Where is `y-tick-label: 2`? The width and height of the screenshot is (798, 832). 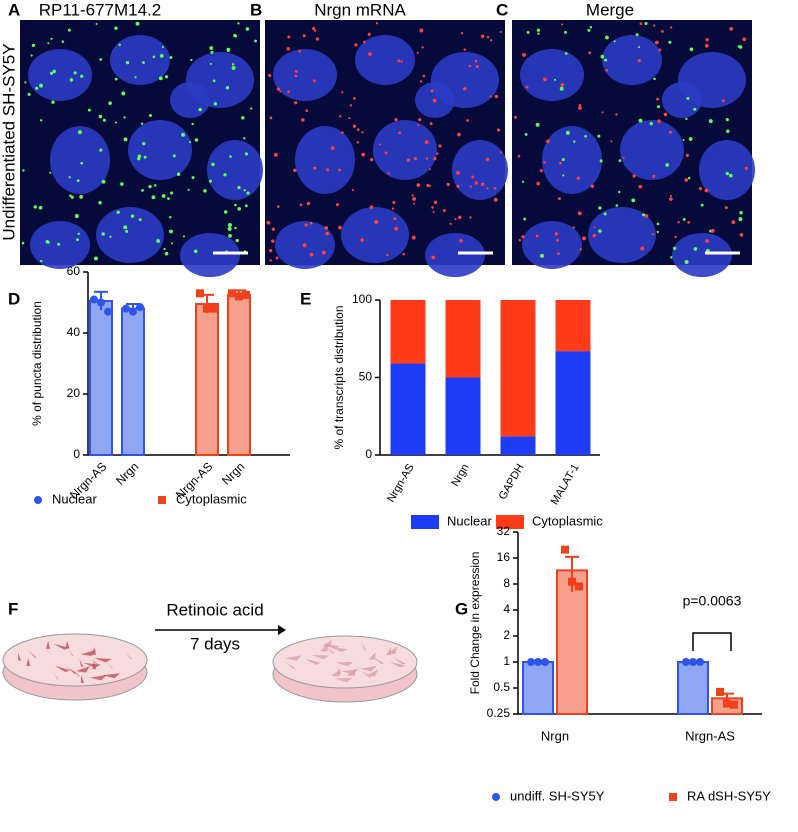
y-tick-label: 2 is located at coordinates (506, 635).